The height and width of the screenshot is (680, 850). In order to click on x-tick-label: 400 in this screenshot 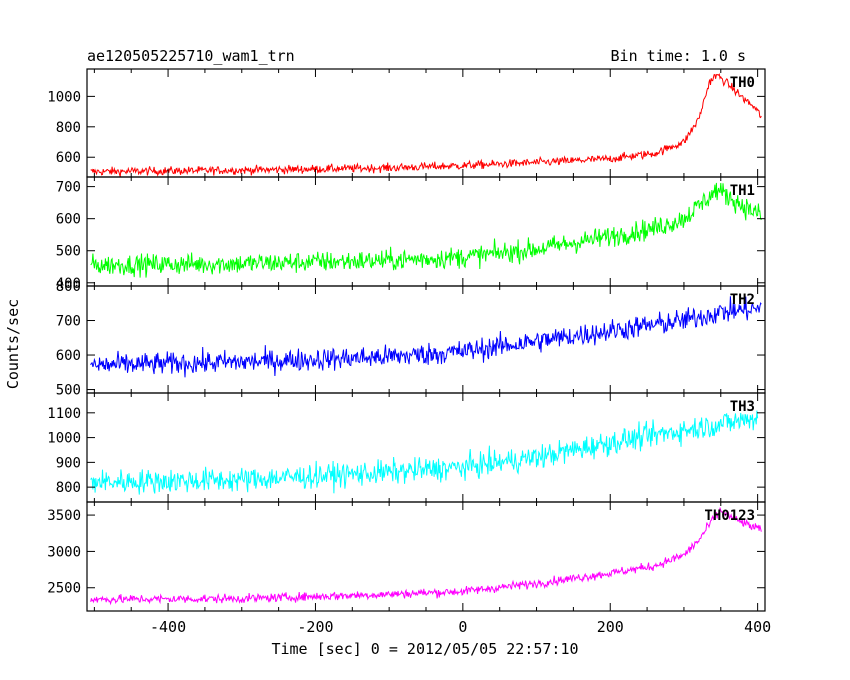, I will do `click(757, 627)`.